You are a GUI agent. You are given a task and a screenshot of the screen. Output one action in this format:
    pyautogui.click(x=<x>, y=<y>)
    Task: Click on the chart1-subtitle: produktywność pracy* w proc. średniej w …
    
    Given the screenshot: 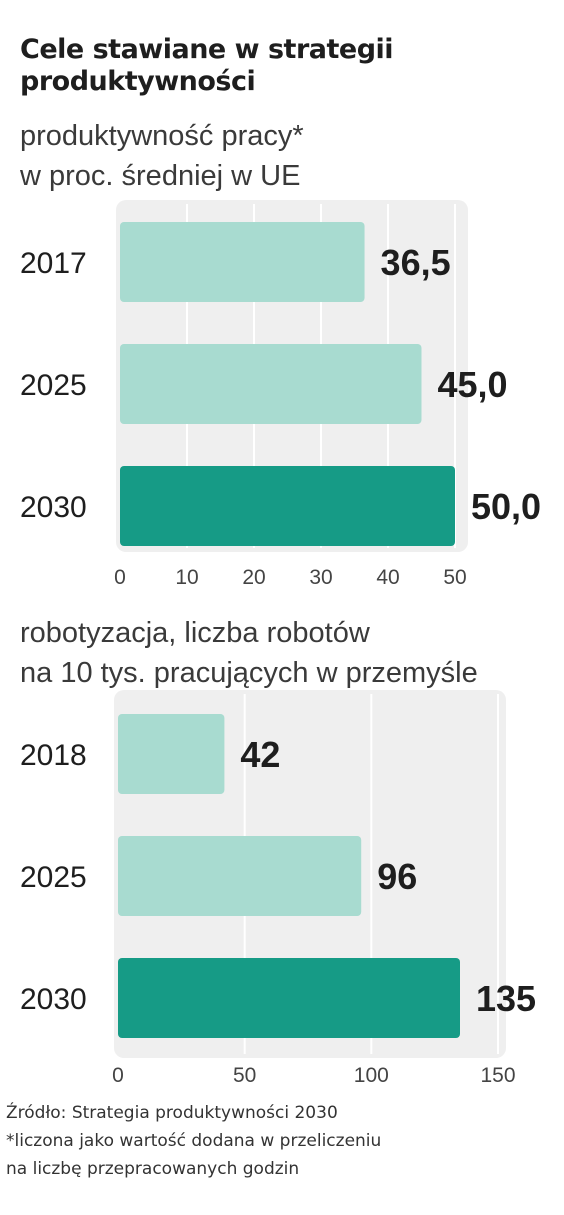 What is the action you would take?
    pyautogui.click(x=290, y=156)
    